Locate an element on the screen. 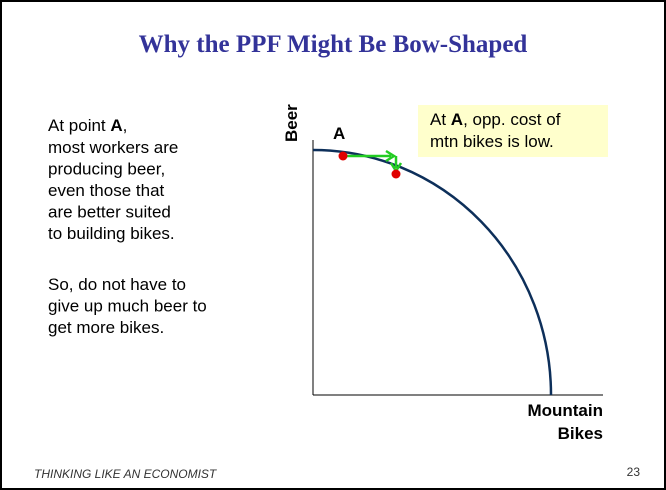  callout-line: At A, opp. cost of is located at coordinates (495, 119).